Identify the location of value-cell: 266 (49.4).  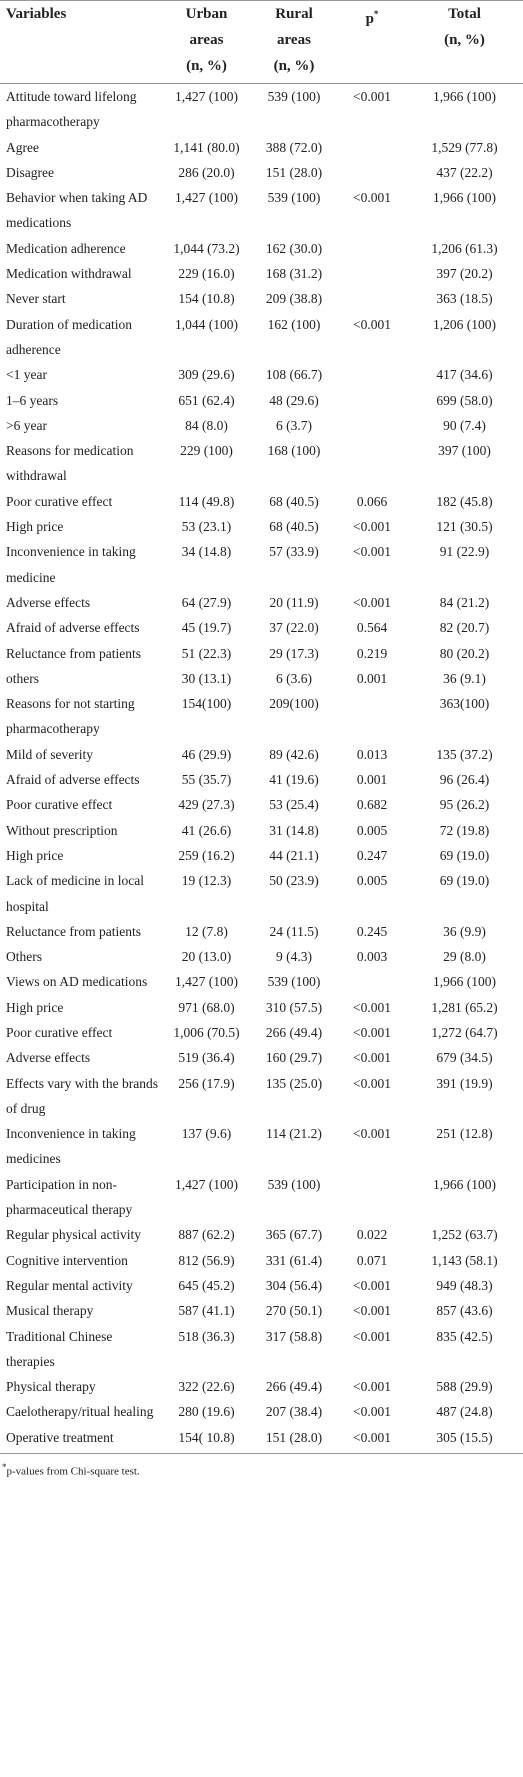
(294, 1032).